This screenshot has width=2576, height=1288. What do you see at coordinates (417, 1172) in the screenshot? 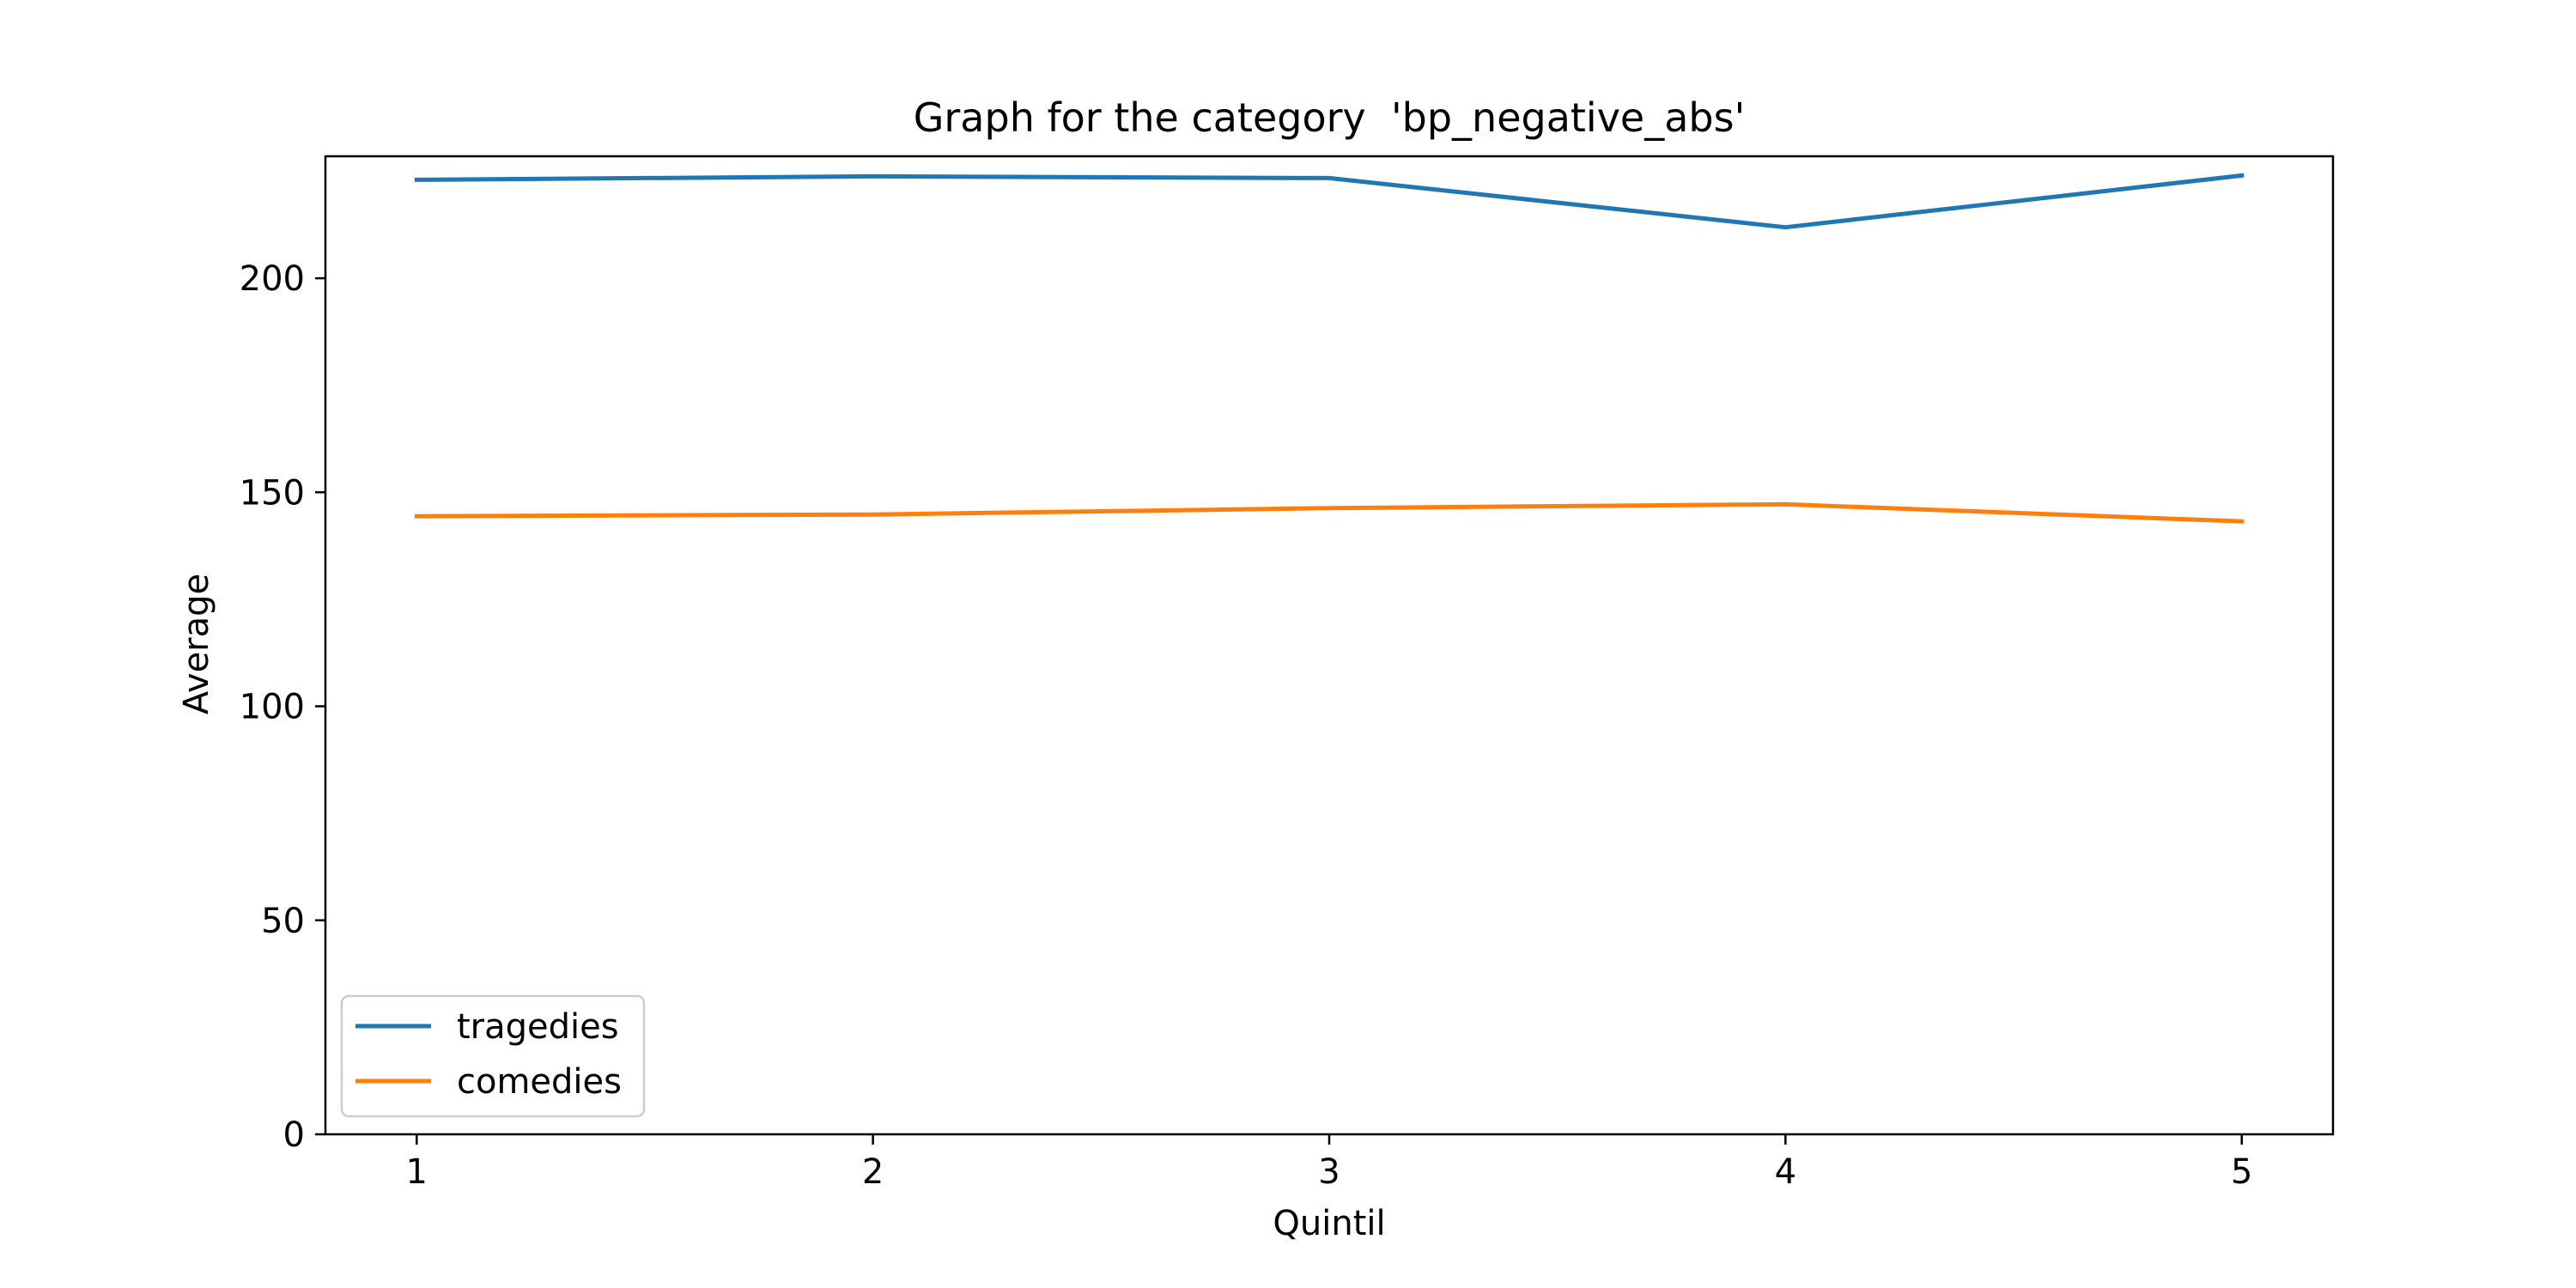
I see `x-tick-label: 1` at bounding box center [417, 1172].